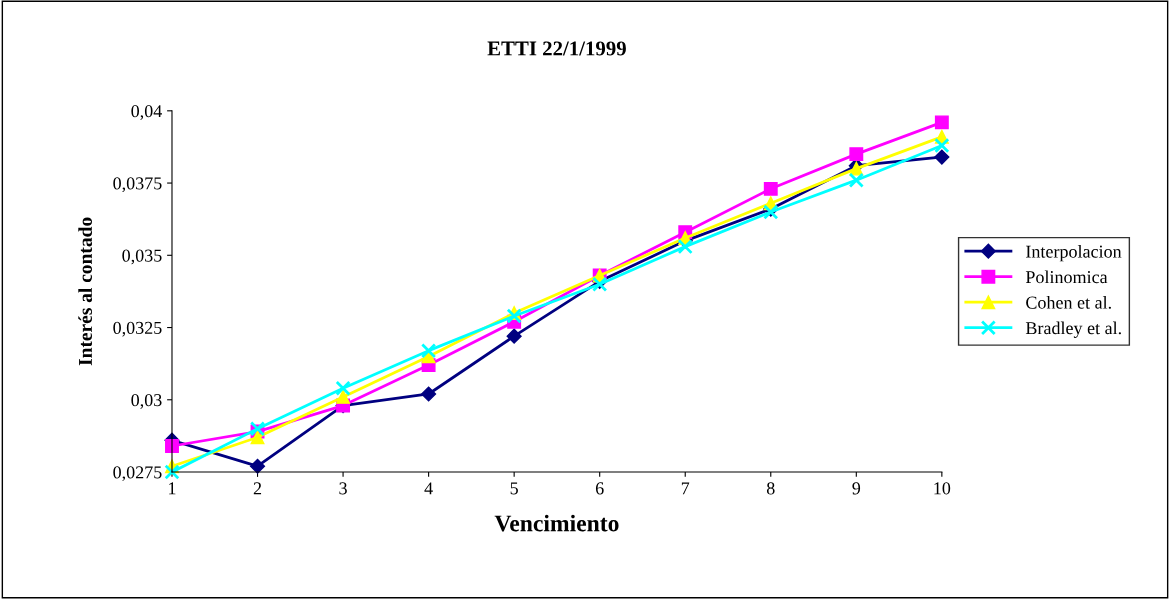 The image size is (1170, 599). What do you see at coordinates (1074, 253) in the screenshot?
I see `legend-label: Interpolacion` at bounding box center [1074, 253].